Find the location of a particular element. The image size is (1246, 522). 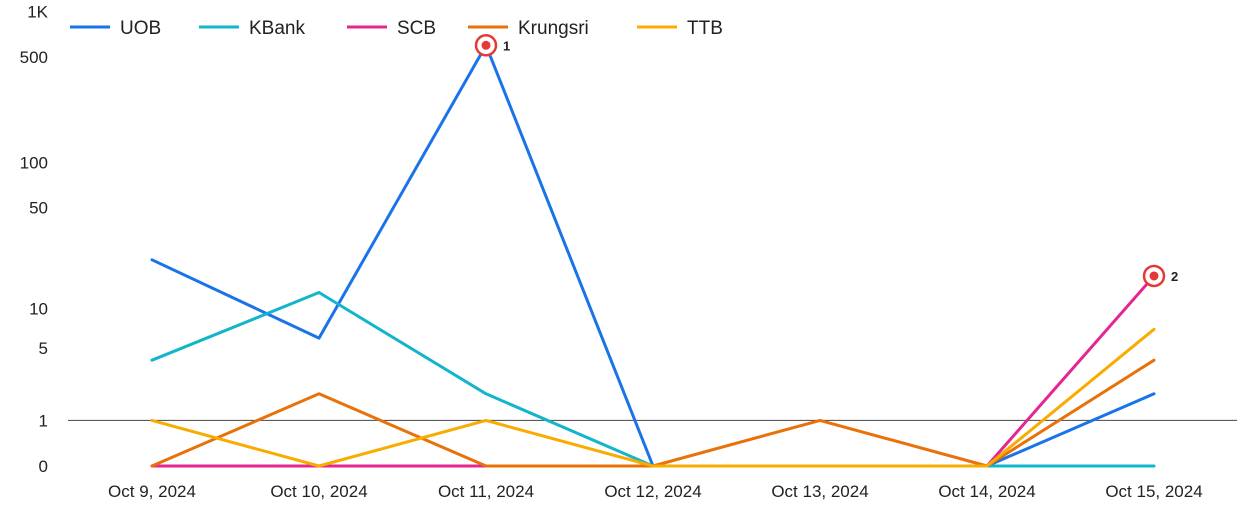

annotation-marker-1: 1 is located at coordinates (492, 45).